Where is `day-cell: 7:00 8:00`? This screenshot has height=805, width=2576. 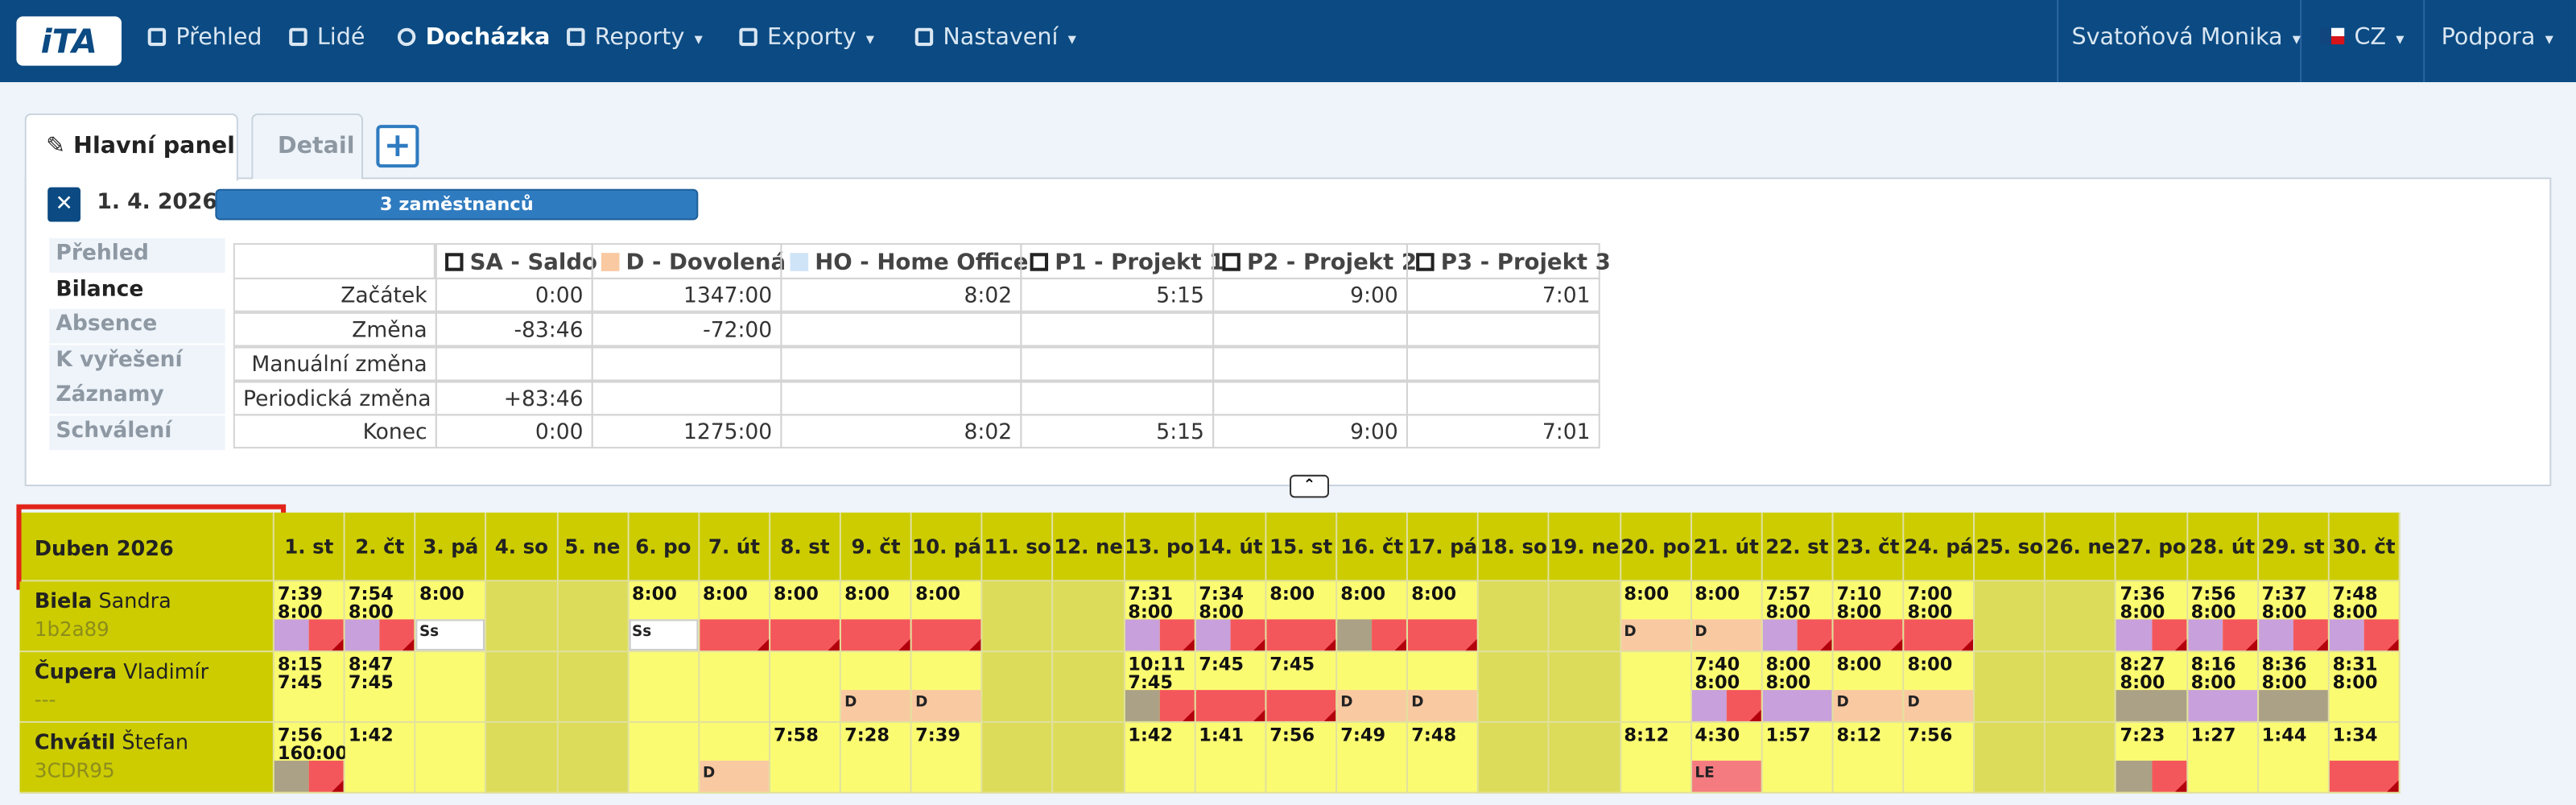 day-cell: 7:00 8:00 is located at coordinates (1939, 617).